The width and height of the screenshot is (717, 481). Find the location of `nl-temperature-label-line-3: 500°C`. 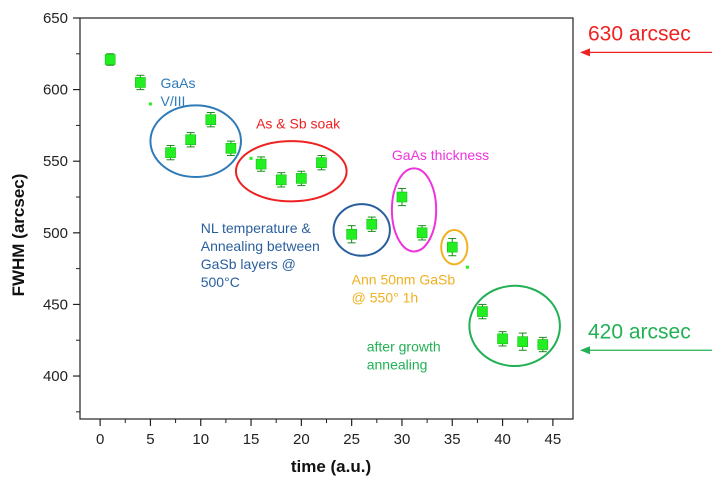

nl-temperature-label-line-3: 500°C is located at coordinates (220, 282).